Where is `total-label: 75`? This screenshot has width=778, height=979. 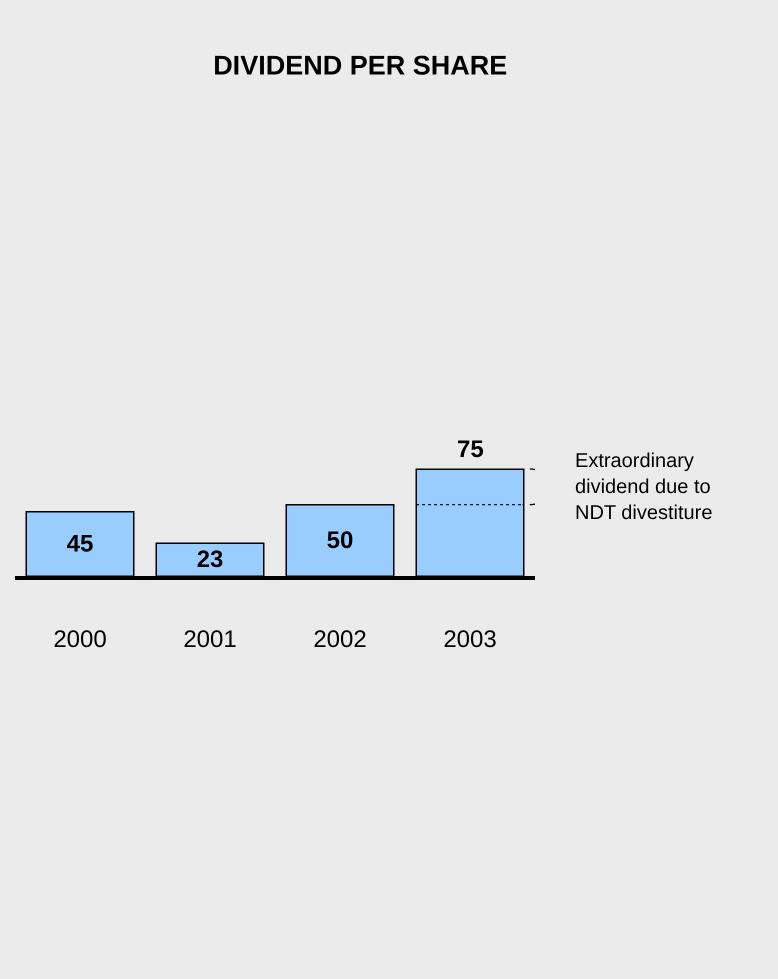
total-label: 75 is located at coordinates (470, 449).